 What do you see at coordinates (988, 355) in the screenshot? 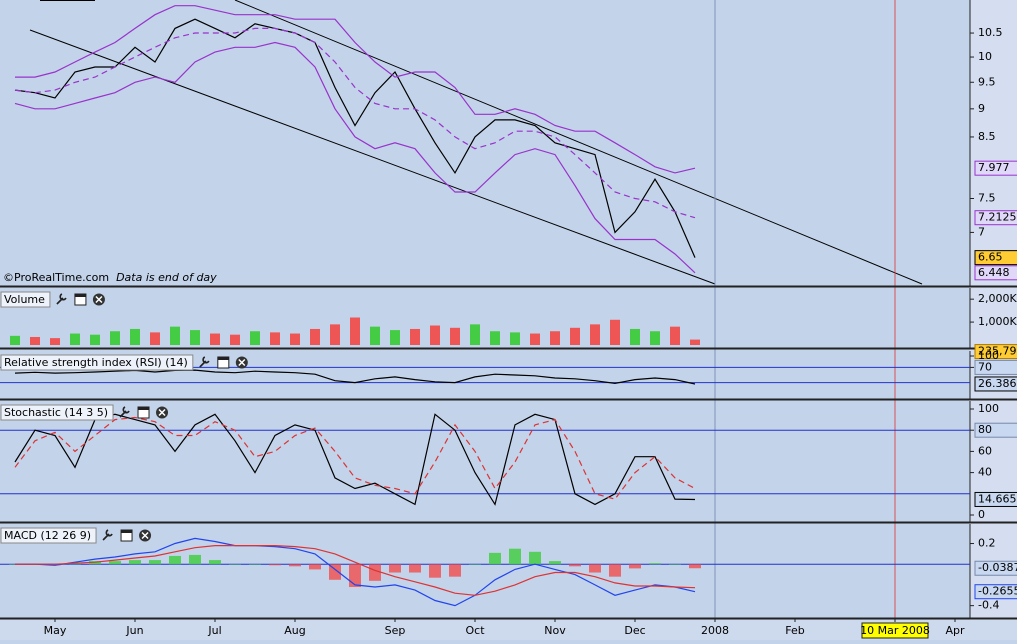
I see `y-tick-label: 100` at bounding box center [988, 355].